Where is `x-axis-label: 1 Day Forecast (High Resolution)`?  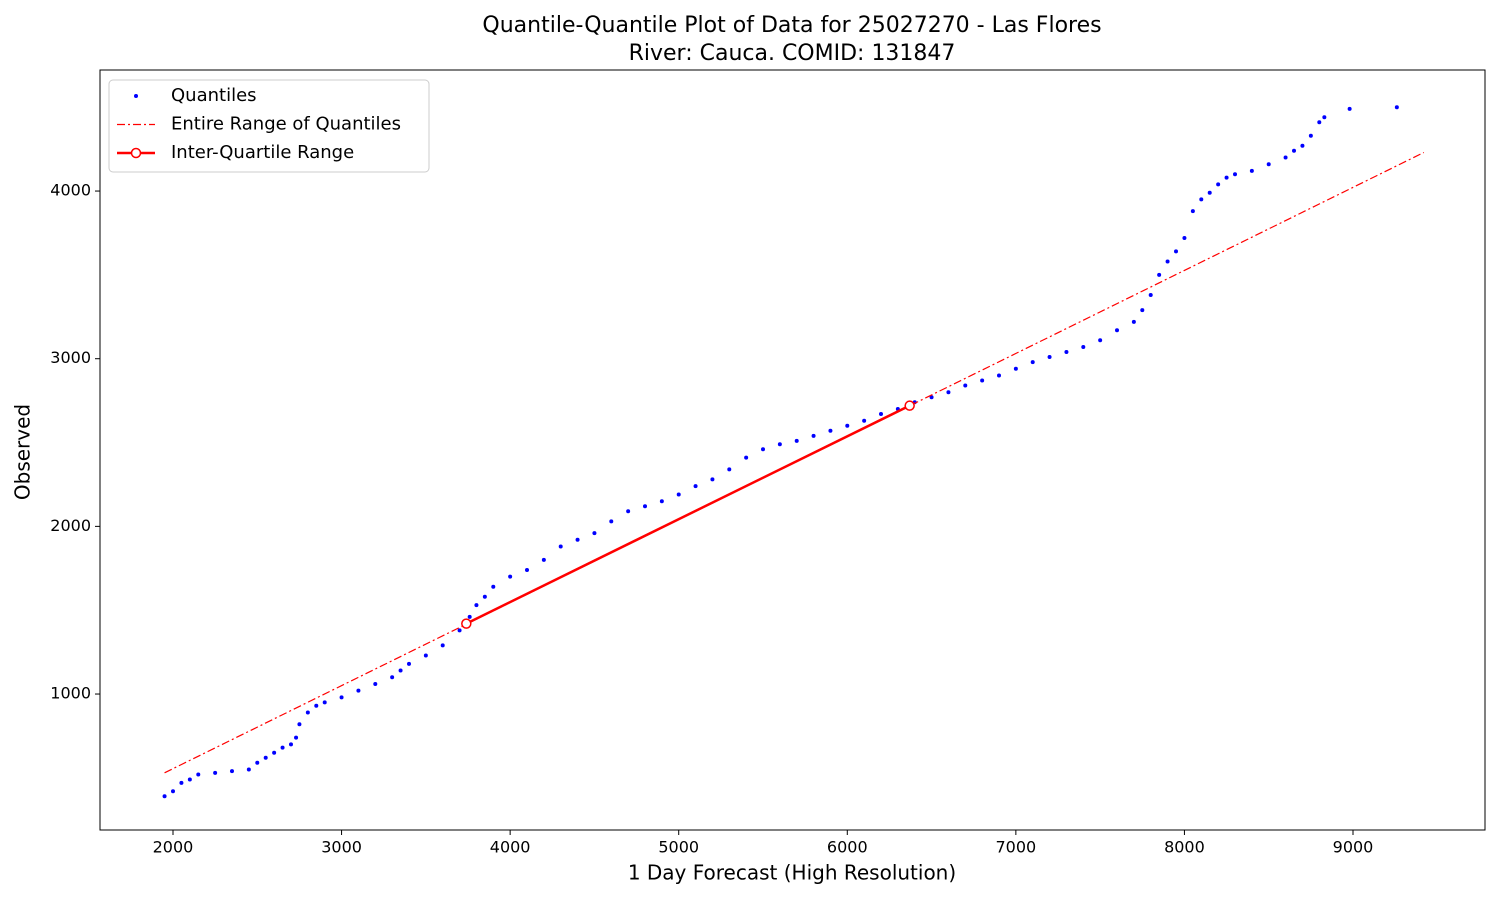 x-axis-label: 1 Day Forecast (High Resolution) is located at coordinates (792, 873).